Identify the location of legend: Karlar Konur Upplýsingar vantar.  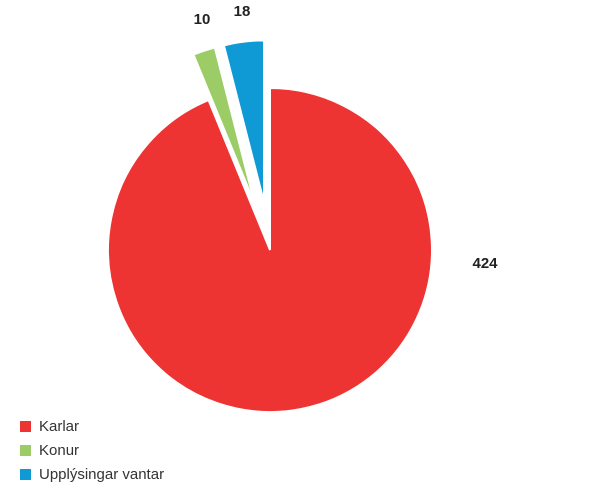
(92, 450).